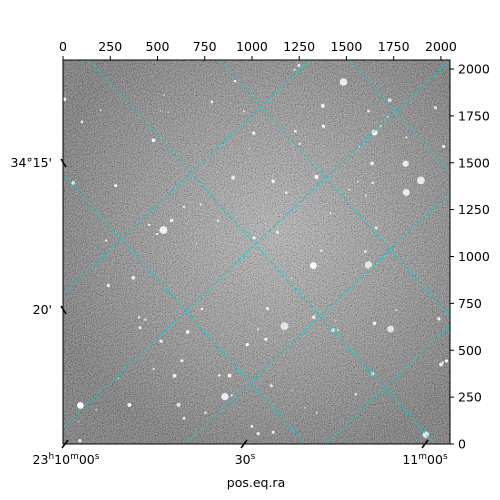  What do you see at coordinates (470, 350) in the screenshot?
I see `right-tick-label: 500` at bounding box center [470, 350].